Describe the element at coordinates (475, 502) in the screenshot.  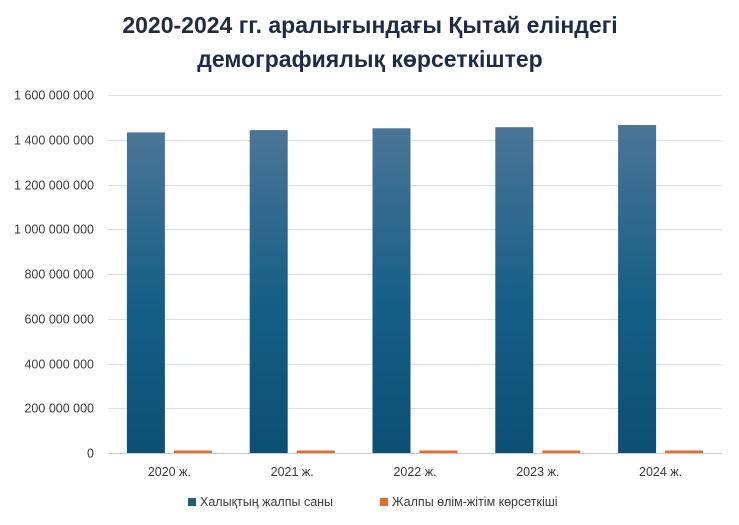
I see `legend-item-mortality: Жалпы өлім-жітім көрсеткіші` at that location.